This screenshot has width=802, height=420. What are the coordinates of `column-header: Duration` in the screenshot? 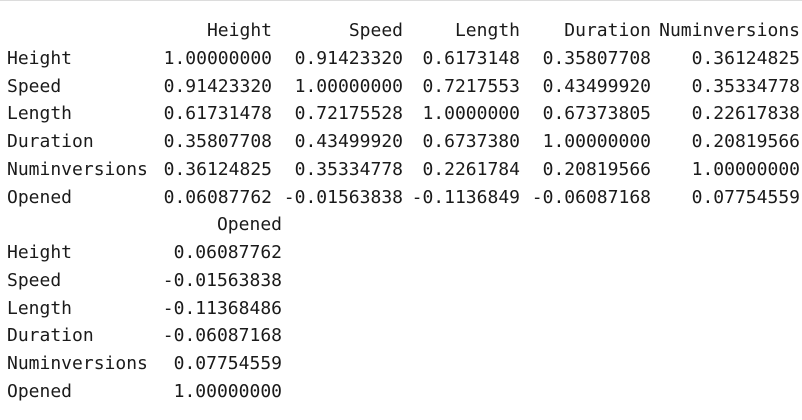 It's located at (607, 30).